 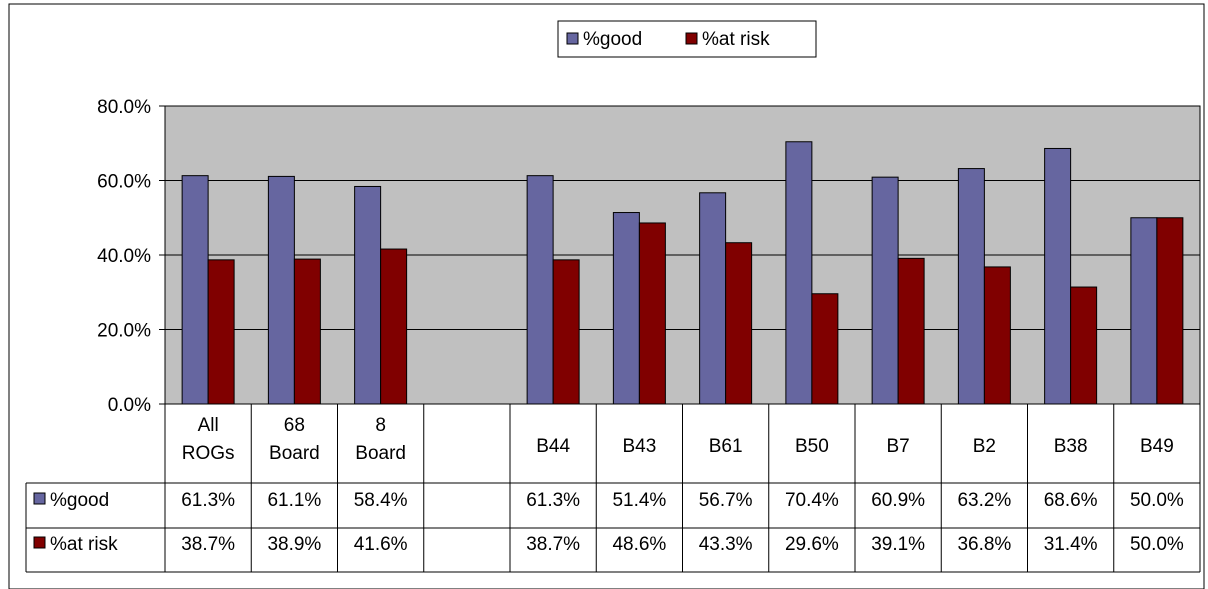 I want to click on x-category-label: B61, so click(x=726, y=446).